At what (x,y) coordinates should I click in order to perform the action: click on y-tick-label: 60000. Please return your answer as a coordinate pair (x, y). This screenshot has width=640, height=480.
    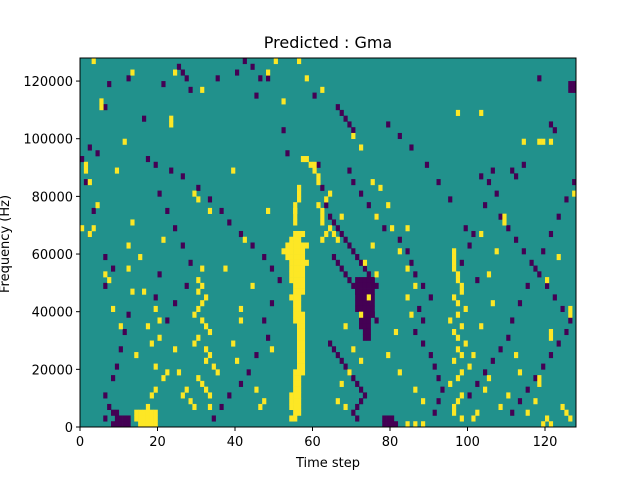
    Looking at the image, I should click on (52, 255).